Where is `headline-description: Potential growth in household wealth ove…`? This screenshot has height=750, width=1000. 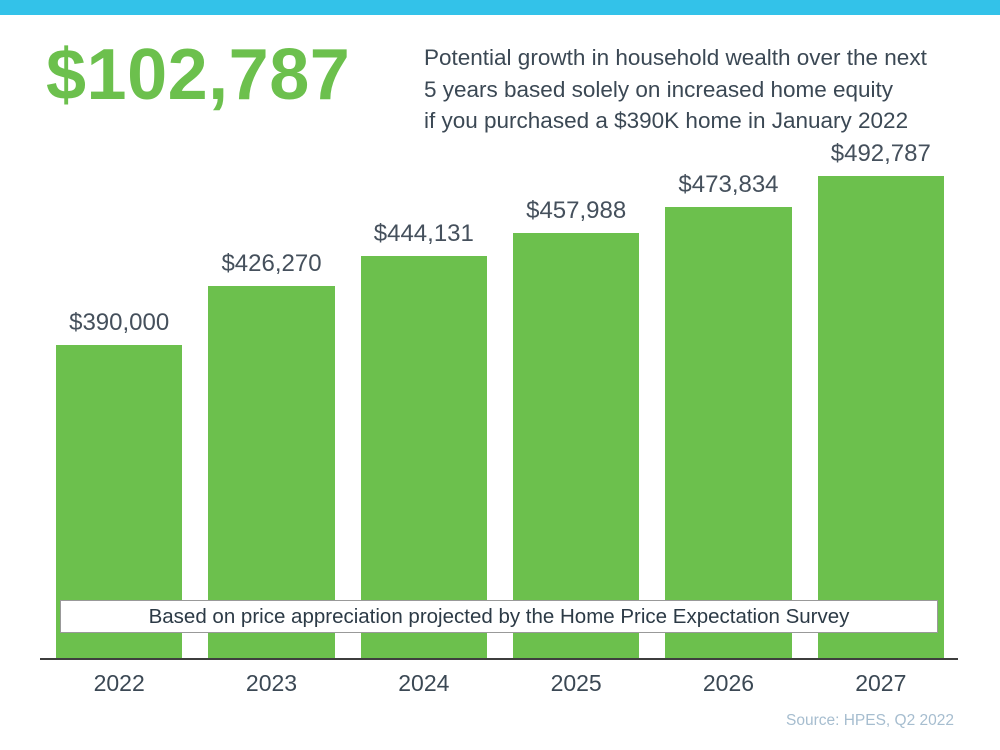
headline-description: Potential growth in household wealth ove… is located at coordinates (675, 89).